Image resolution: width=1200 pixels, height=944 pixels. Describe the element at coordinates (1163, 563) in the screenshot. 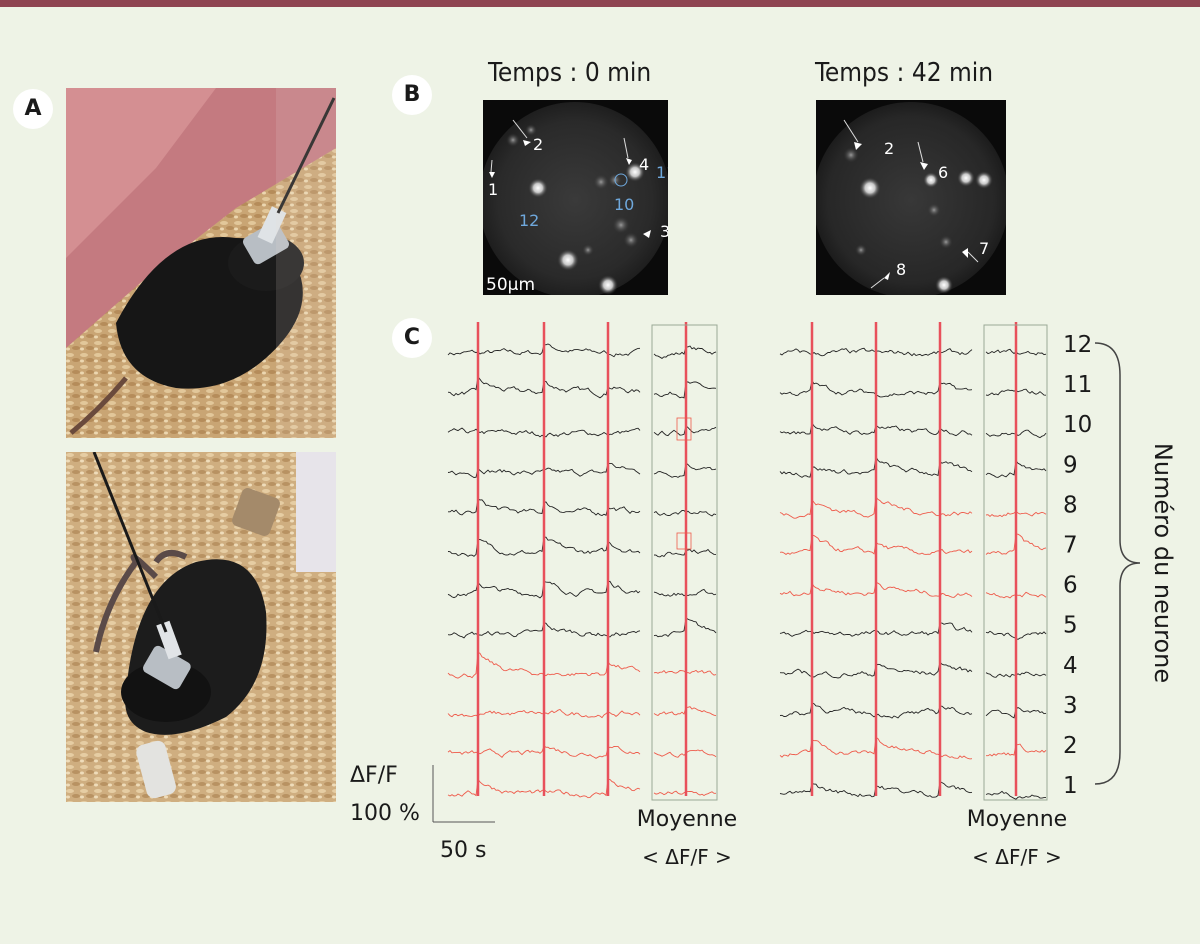

I see `neuron-axis-title: Numéro du neurone` at that location.